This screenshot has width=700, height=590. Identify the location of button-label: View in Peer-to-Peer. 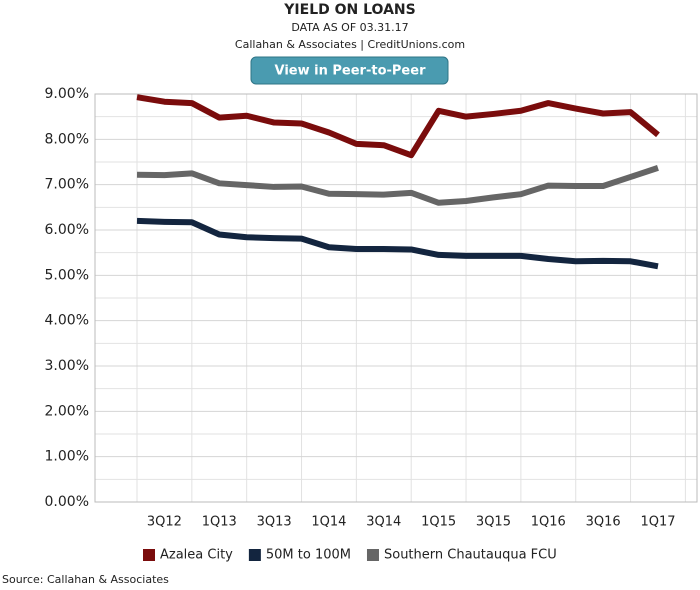
(351, 71).